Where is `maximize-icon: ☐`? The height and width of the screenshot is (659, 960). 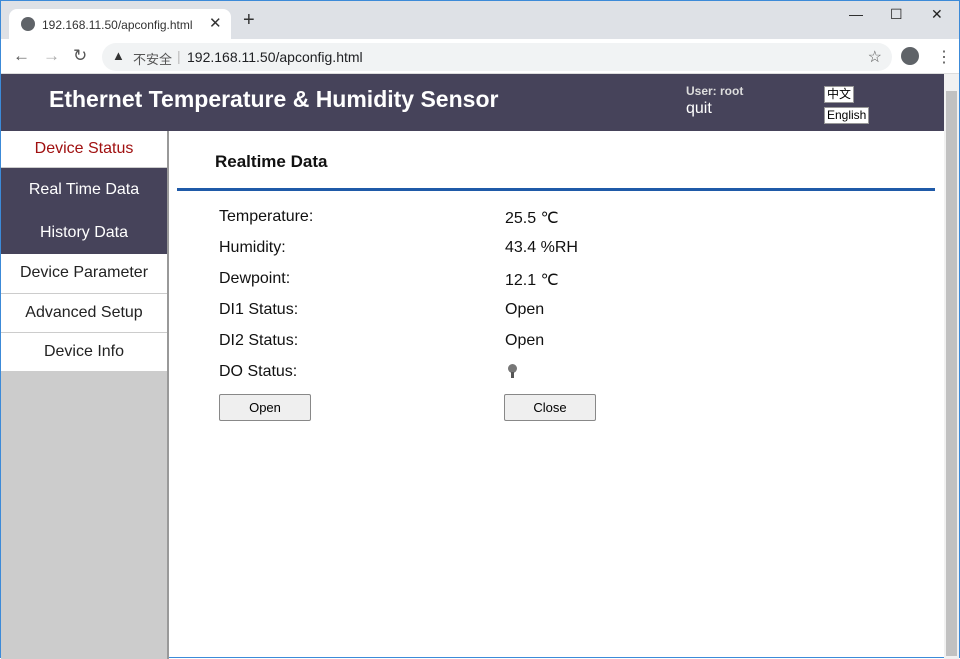 maximize-icon: ☐ is located at coordinates (896, 14).